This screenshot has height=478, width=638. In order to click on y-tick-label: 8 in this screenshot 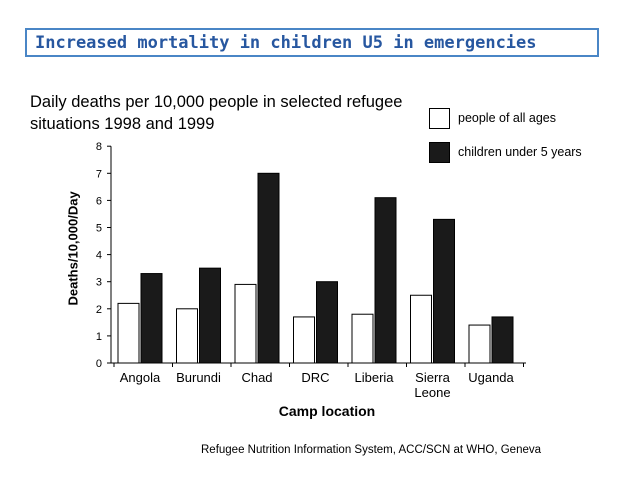, I will do `click(99, 147)`.